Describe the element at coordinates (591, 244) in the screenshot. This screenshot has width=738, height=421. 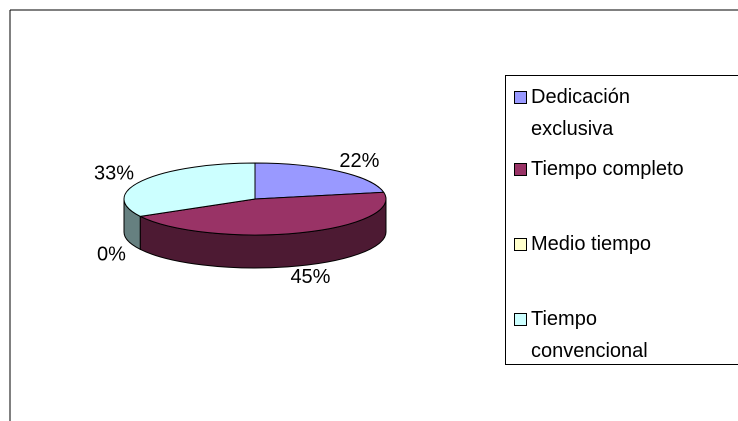
I see `legend-label: Medio tiempo` at that location.